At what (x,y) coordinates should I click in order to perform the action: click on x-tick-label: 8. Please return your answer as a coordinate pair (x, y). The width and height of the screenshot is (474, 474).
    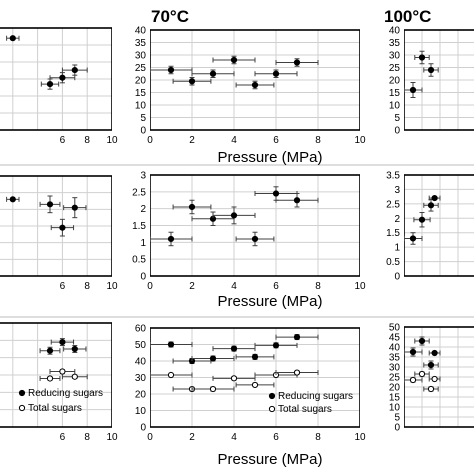
    Looking at the image, I should click on (318, 286).